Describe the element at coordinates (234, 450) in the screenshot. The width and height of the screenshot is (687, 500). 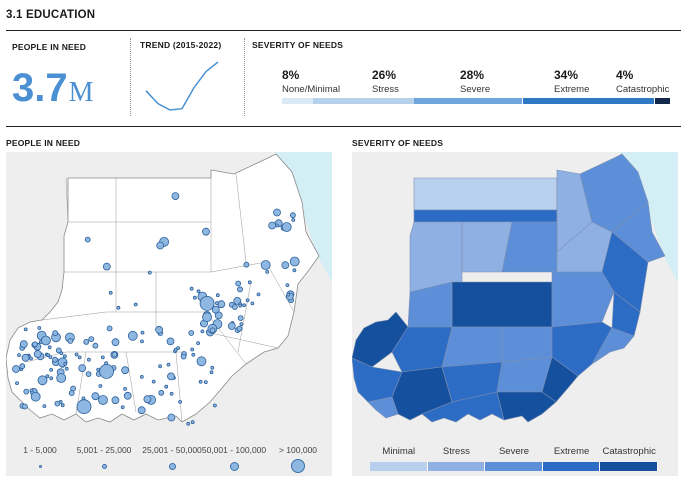
I see `pin-legend-label-3: 50,001 - 100,000` at that location.